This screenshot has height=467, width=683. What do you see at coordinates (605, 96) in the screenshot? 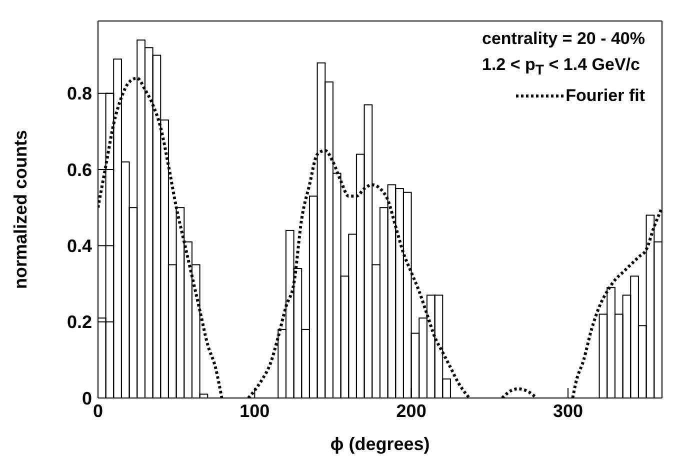
I see `legend-label: Fourier fit` at bounding box center [605, 96].